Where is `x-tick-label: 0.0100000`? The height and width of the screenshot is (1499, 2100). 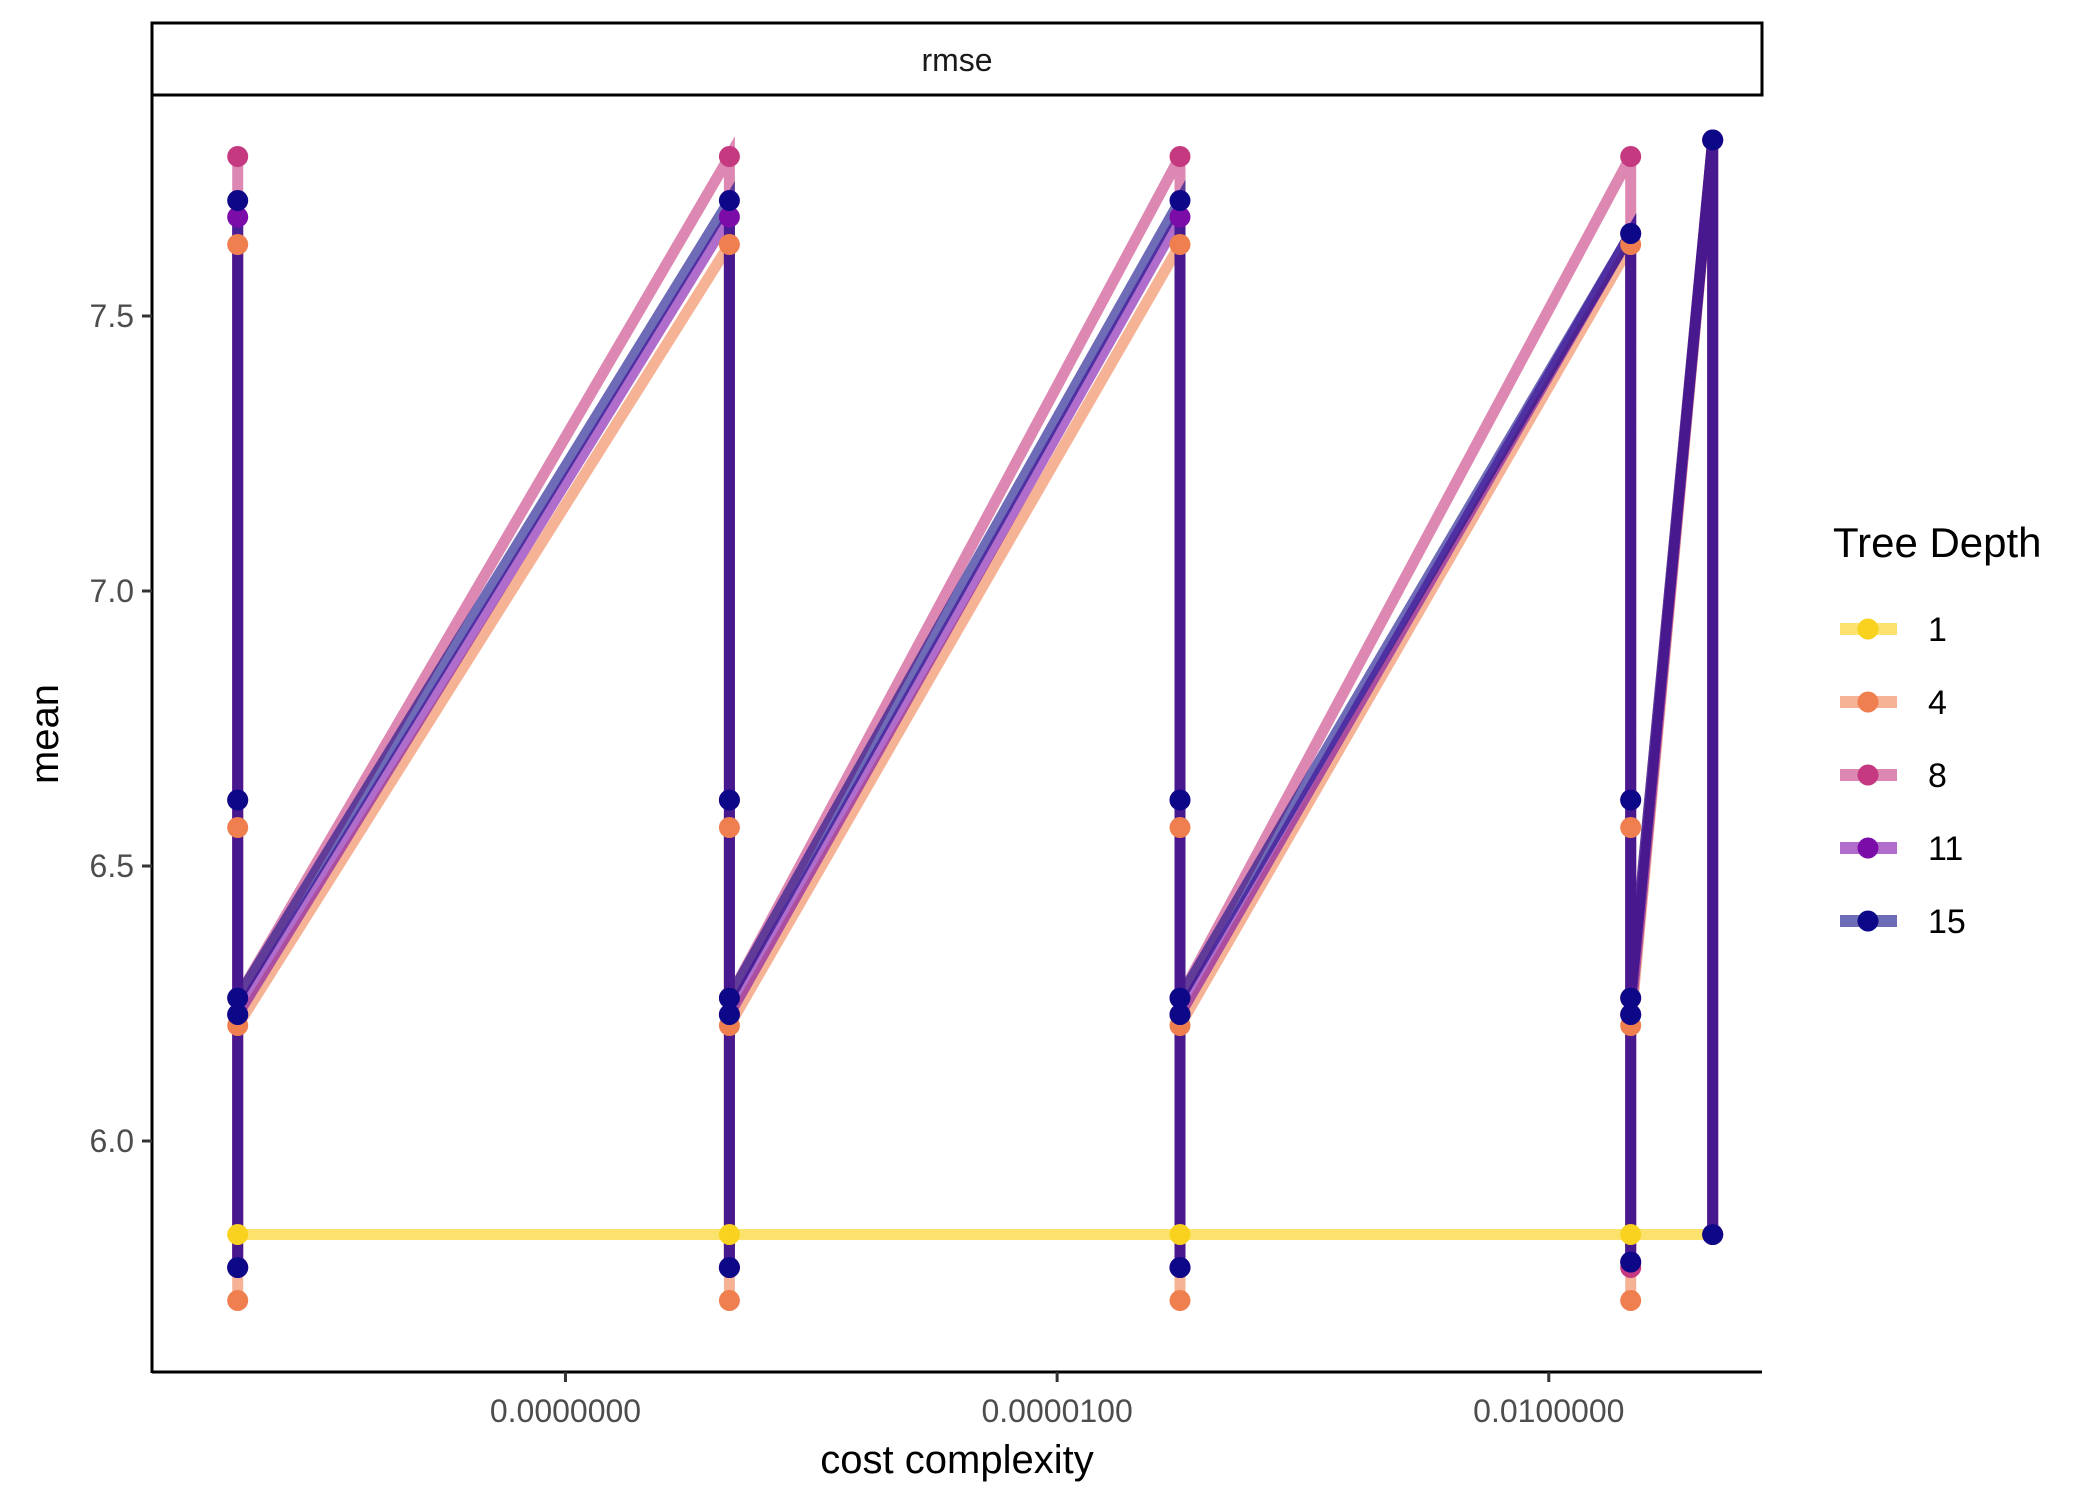
x-tick-label: 0.0100000 is located at coordinates (1548, 1411).